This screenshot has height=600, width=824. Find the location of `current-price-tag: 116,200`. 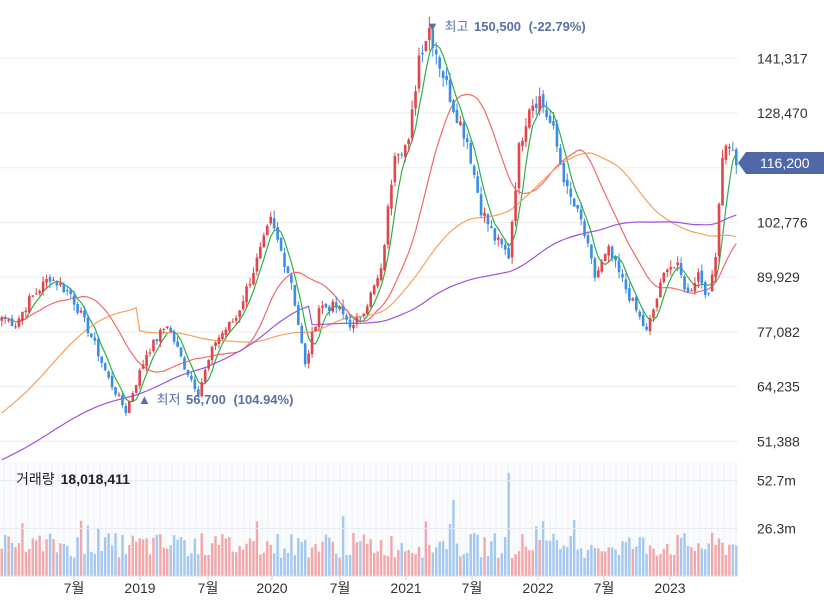

current-price-tag: 116,200 is located at coordinates (781, 163).